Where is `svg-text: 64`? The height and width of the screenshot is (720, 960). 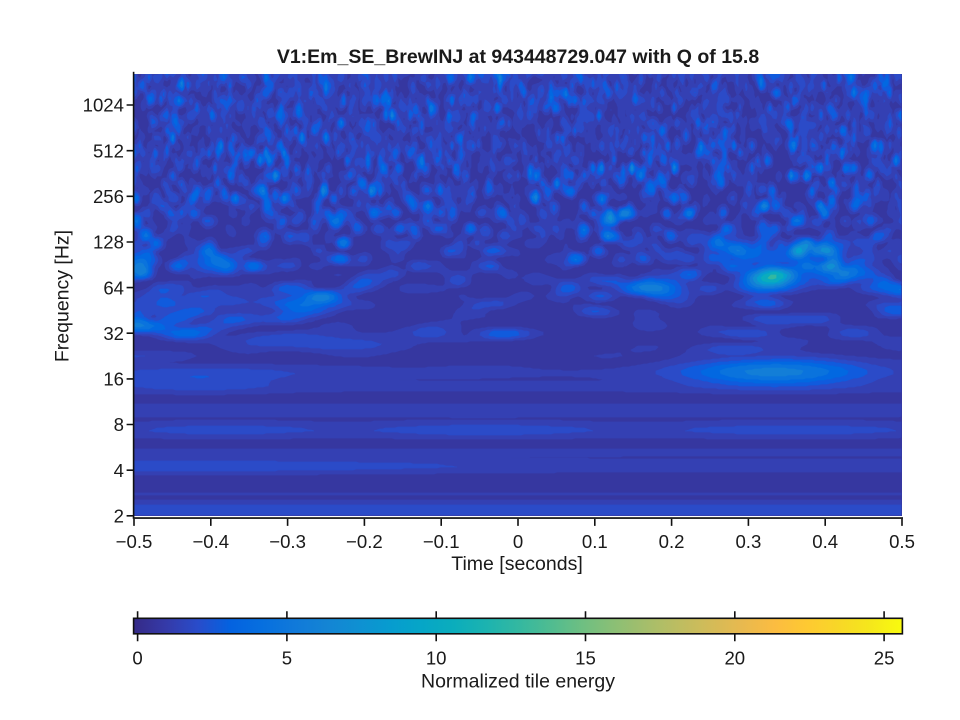 svg-text: 64 is located at coordinates (113, 287).